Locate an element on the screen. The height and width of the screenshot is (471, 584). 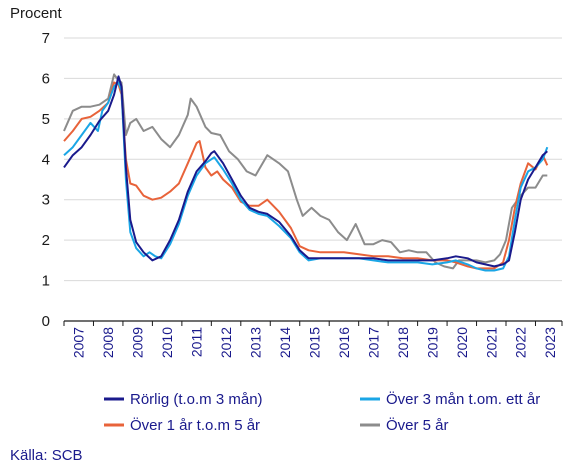
legend-label-2: Över 1 år t.o.m 5 år is located at coordinates (195, 425).